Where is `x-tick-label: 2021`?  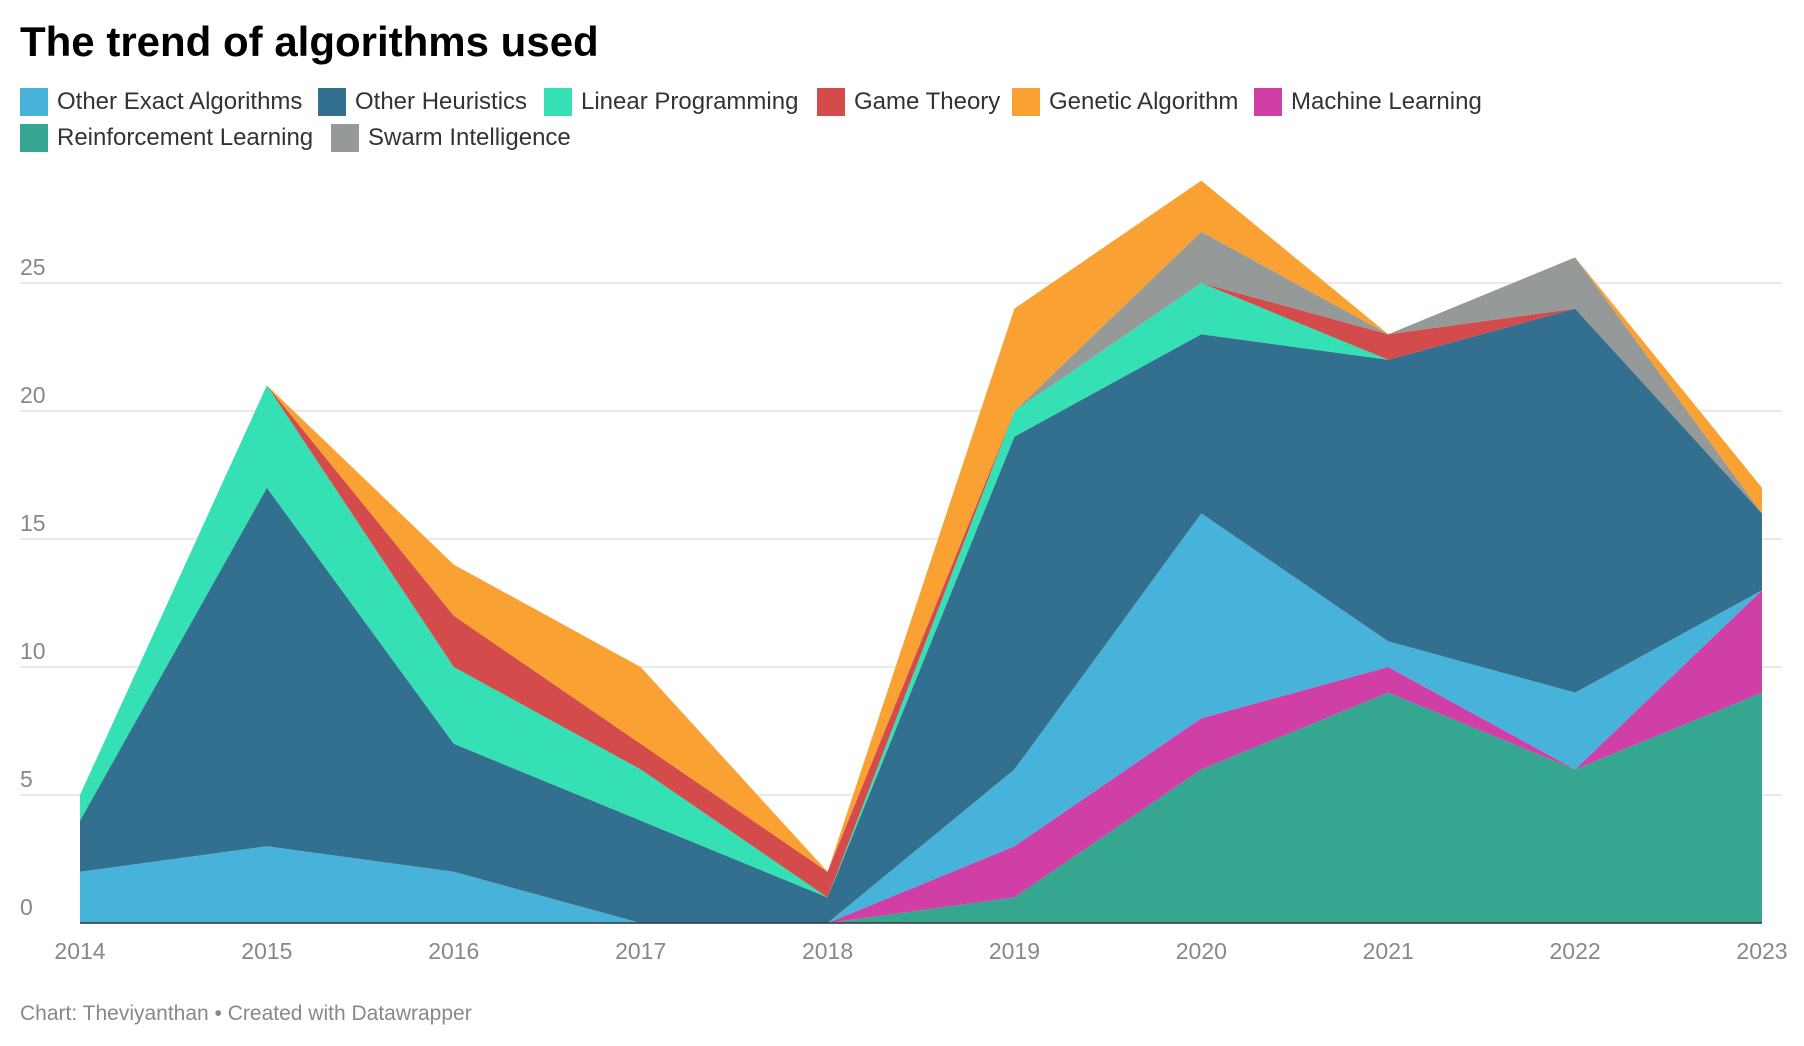 x-tick-label: 2021 is located at coordinates (1388, 951).